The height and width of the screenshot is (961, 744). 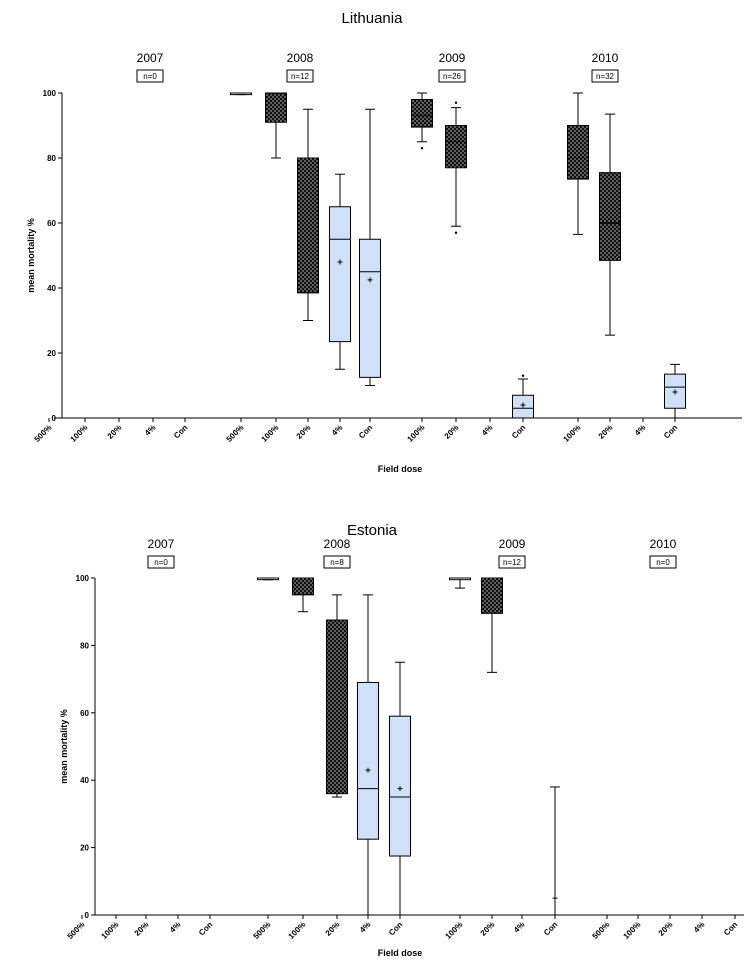 What do you see at coordinates (373, 18) in the screenshot?
I see `chart-title: Lithuania` at bounding box center [373, 18].